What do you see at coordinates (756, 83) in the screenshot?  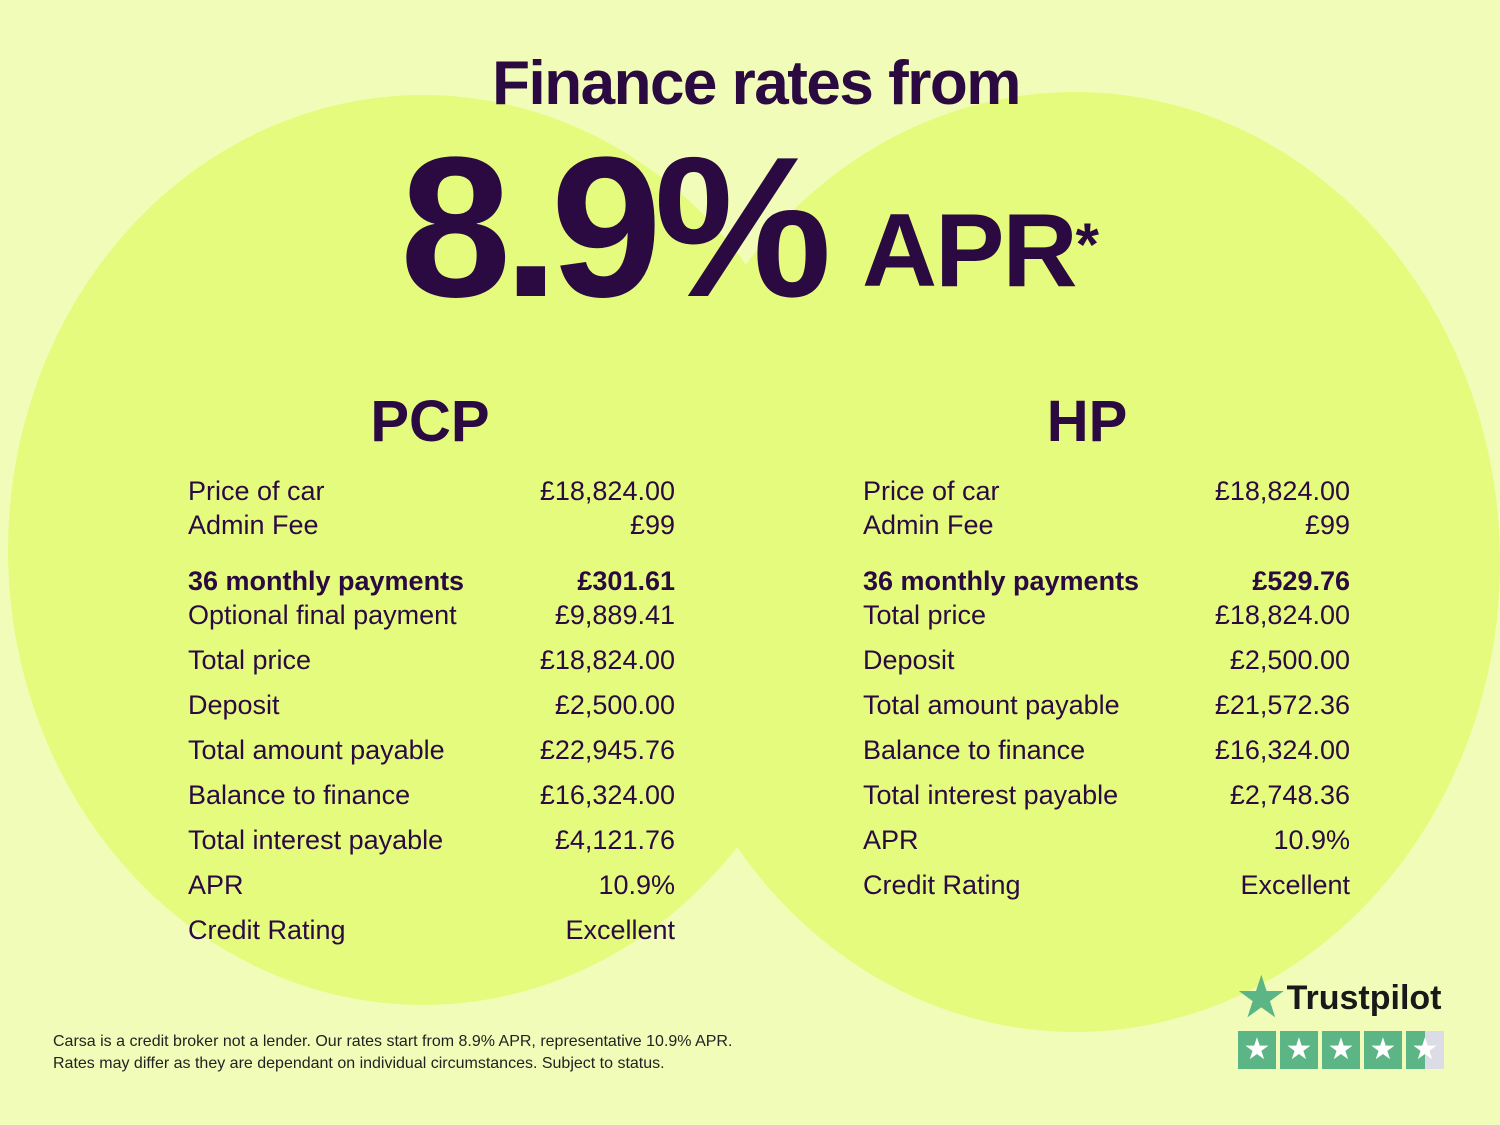 I see `headline-title: Finance rates from` at bounding box center [756, 83].